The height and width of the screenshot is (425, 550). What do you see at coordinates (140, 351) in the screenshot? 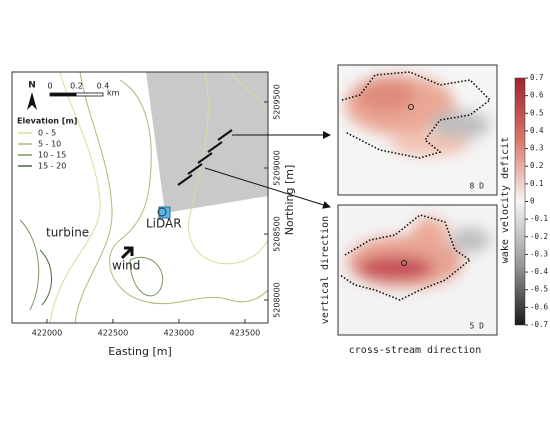
I see `x-axis-label: Easting [m]` at bounding box center [140, 351].